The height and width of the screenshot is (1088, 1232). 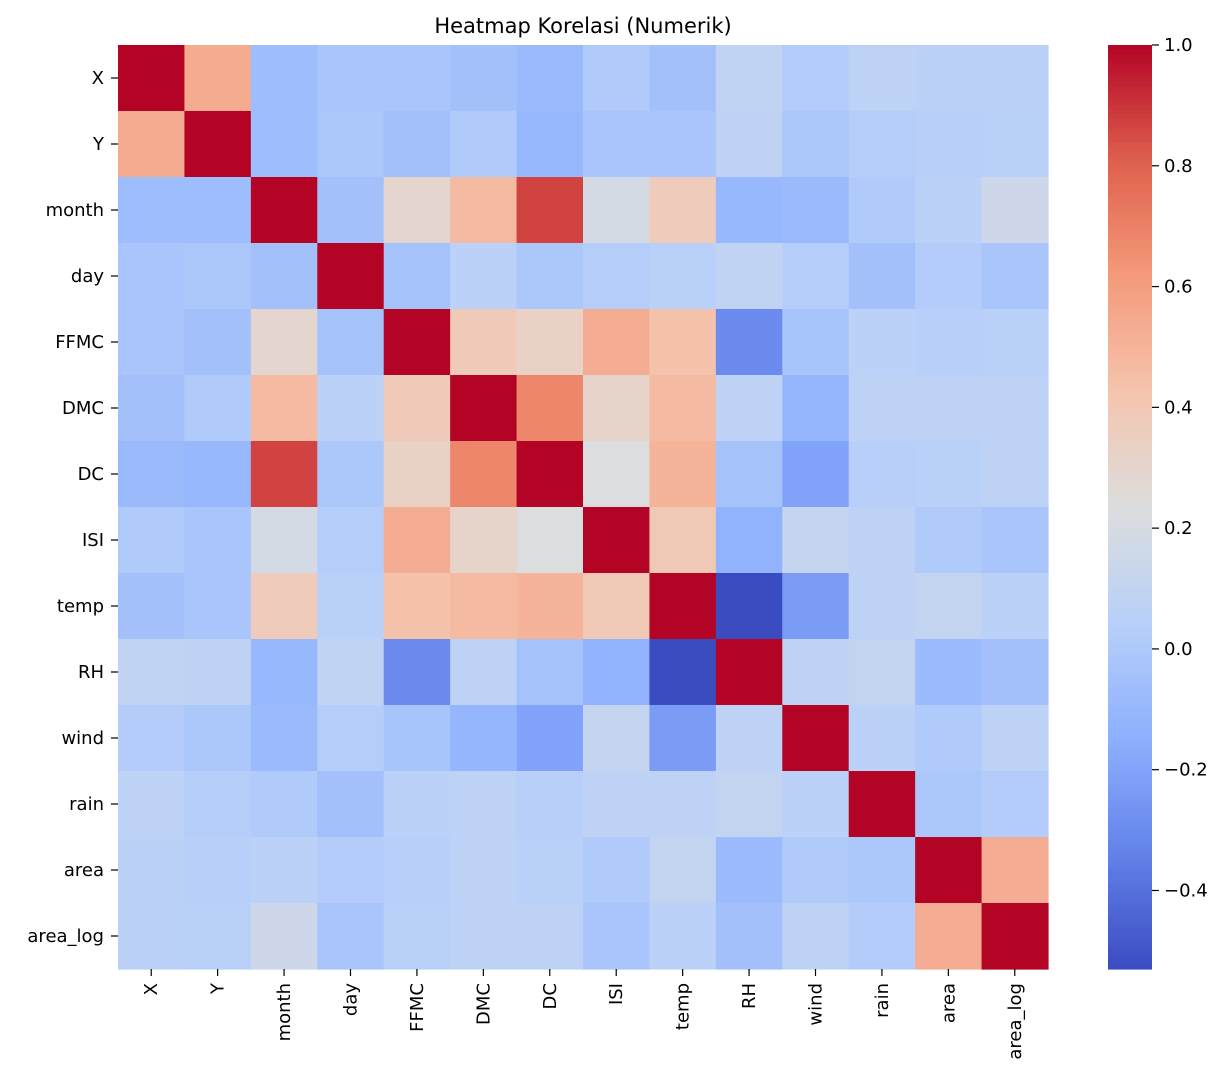 I want to click on heatmap-cell-isi-temp, so click(x=683, y=540).